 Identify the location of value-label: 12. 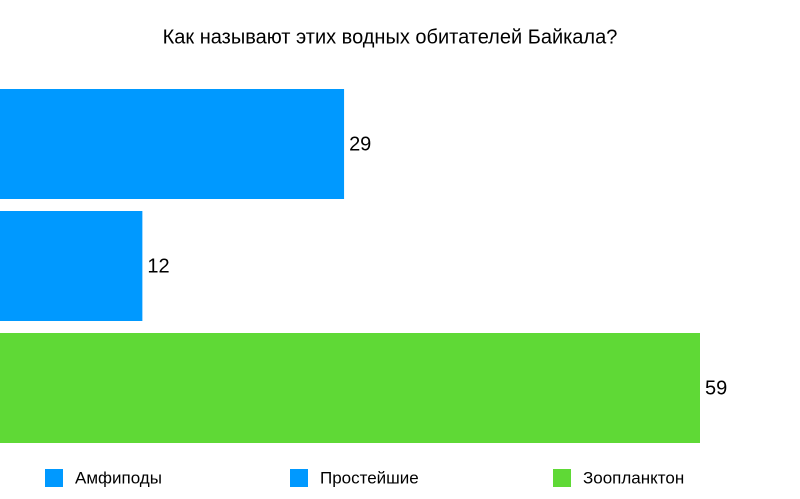
(158, 266).